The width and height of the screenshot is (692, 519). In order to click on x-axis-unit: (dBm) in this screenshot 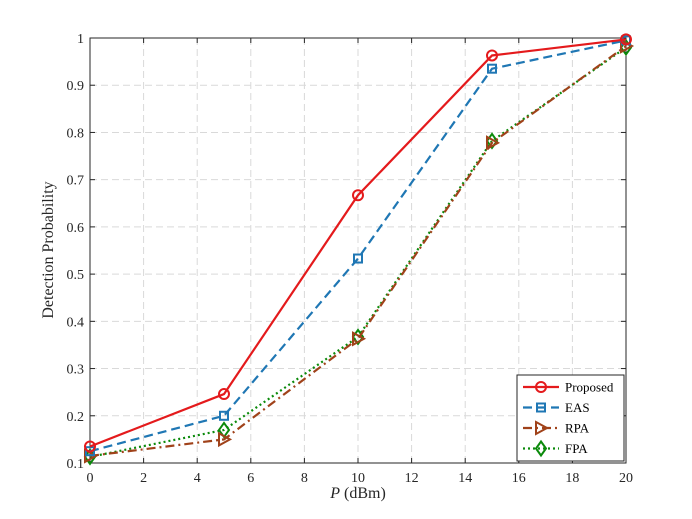, I will do `click(363, 493)`.